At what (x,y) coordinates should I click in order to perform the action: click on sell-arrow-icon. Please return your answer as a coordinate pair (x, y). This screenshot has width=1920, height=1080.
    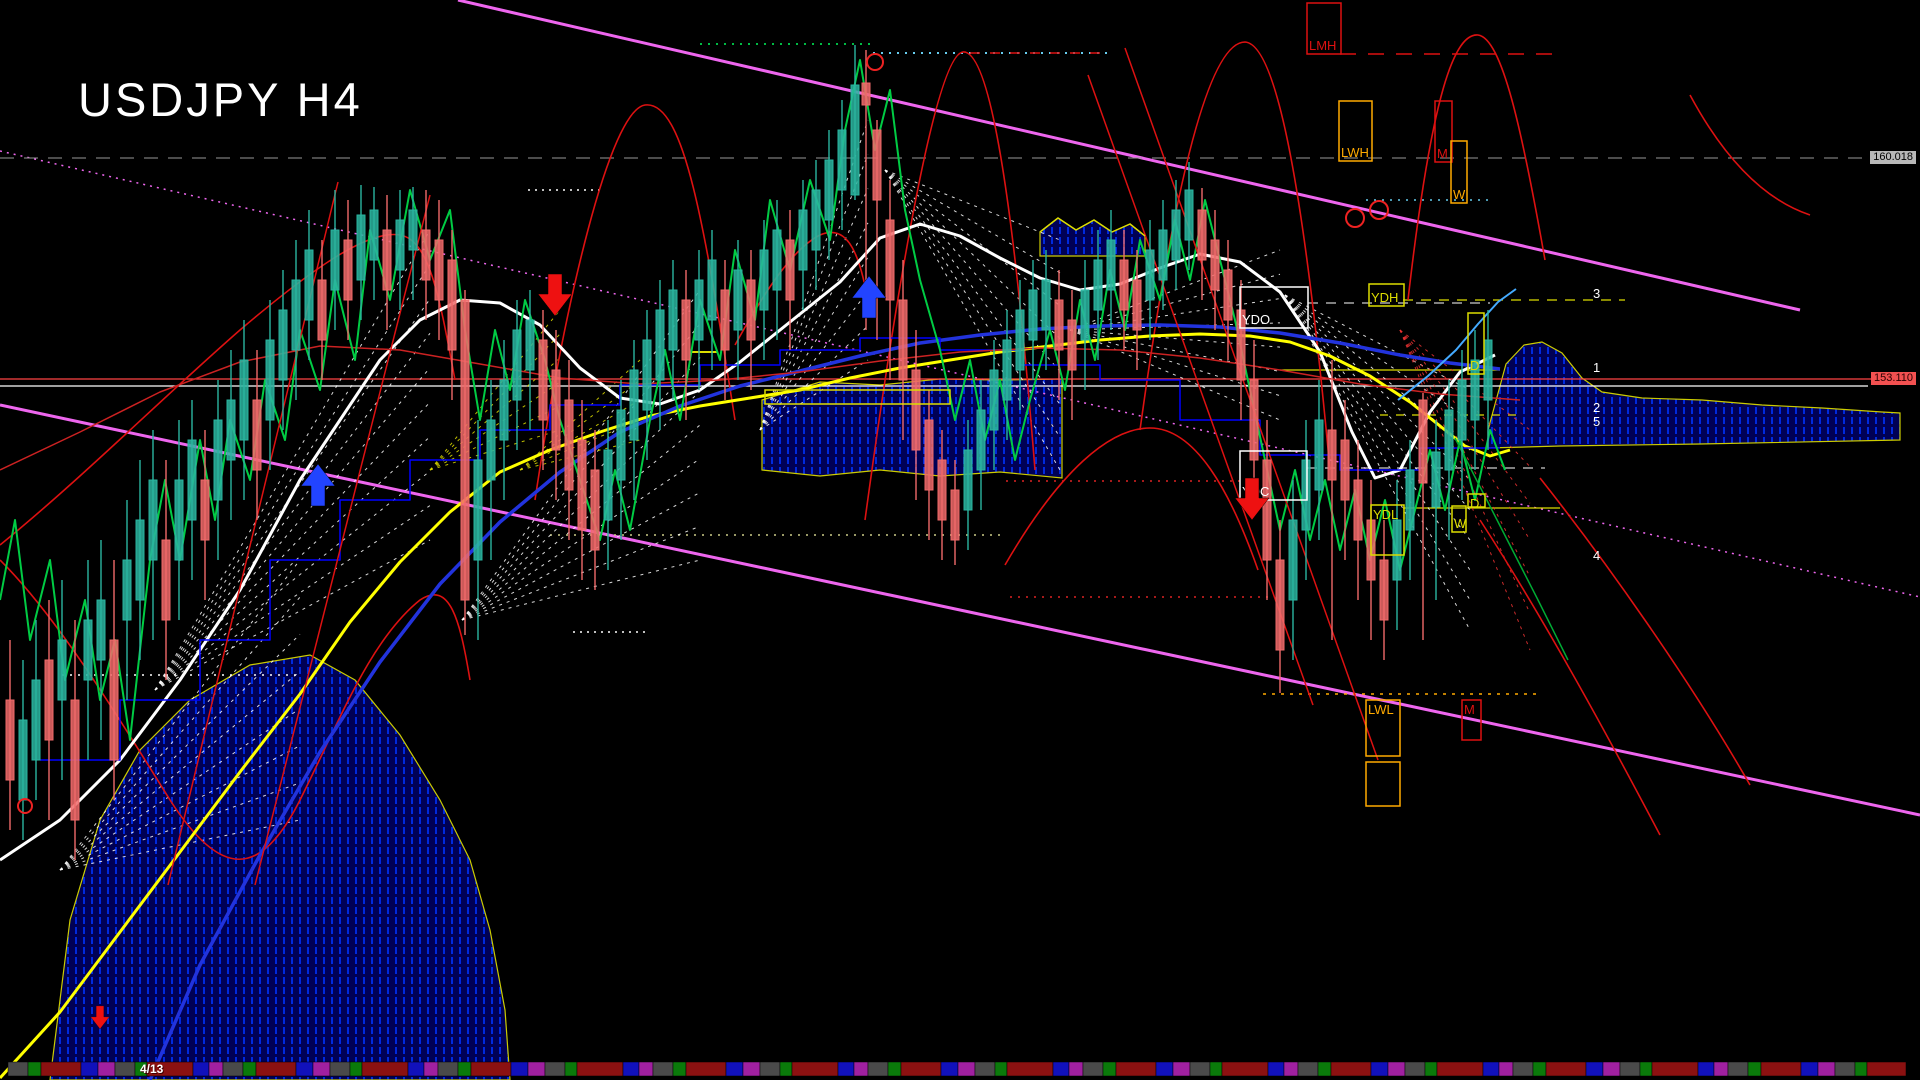
    Looking at the image, I should click on (555, 295).